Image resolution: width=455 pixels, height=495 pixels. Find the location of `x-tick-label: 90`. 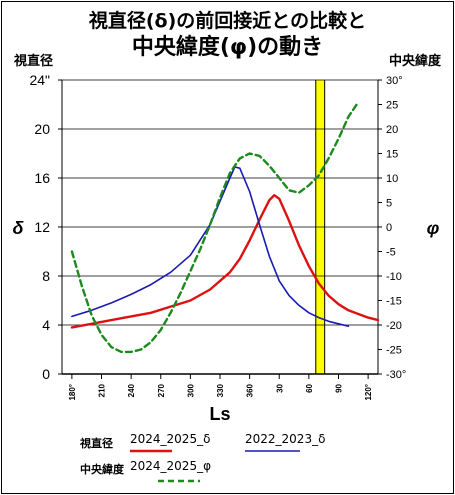

x-tick-label: 90 is located at coordinates (339, 387).